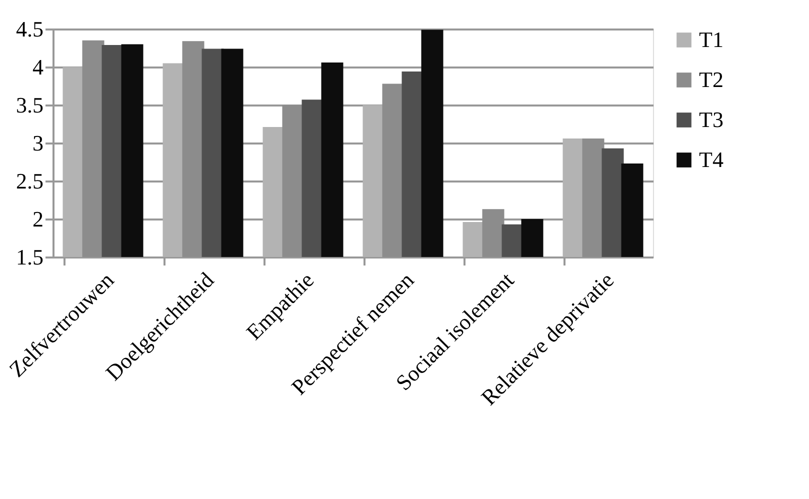  Describe the element at coordinates (30, 257) in the screenshot. I see `y-tick-label: 1.5` at that location.